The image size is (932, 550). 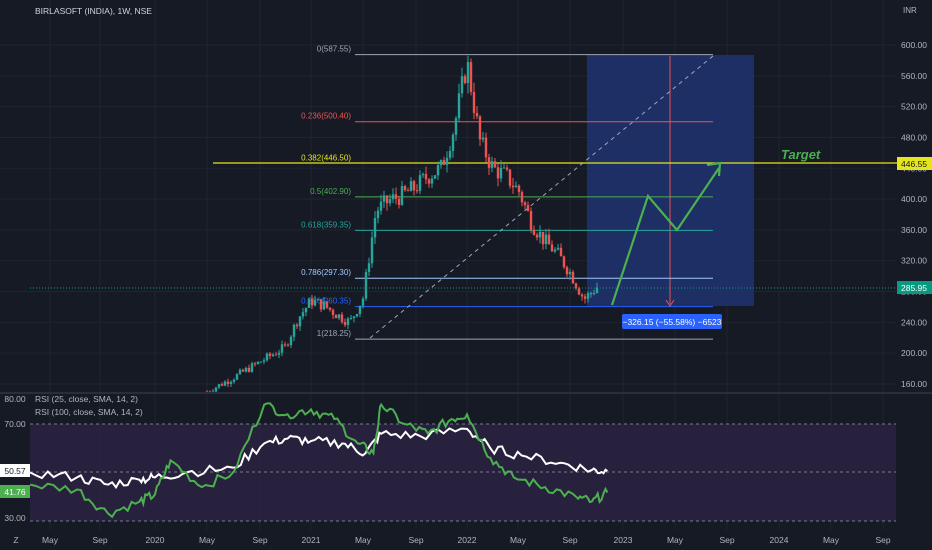 I want to click on fib-level-label: 0.618(359.35), so click(x=326, y=224).